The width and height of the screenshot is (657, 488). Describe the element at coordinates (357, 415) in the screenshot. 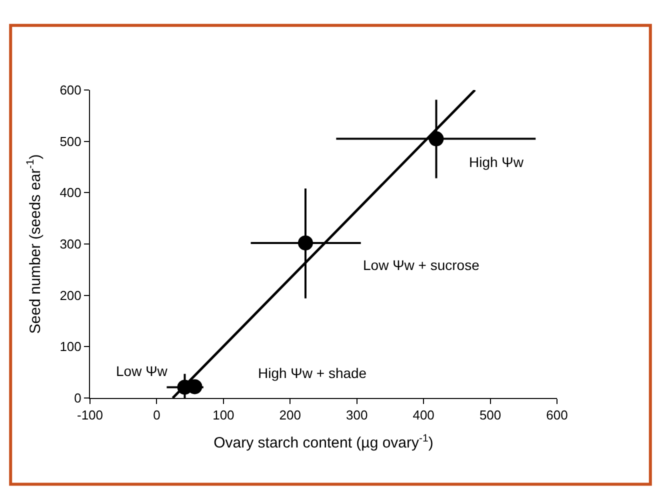

I see `x-tick-label: 300` at that location.